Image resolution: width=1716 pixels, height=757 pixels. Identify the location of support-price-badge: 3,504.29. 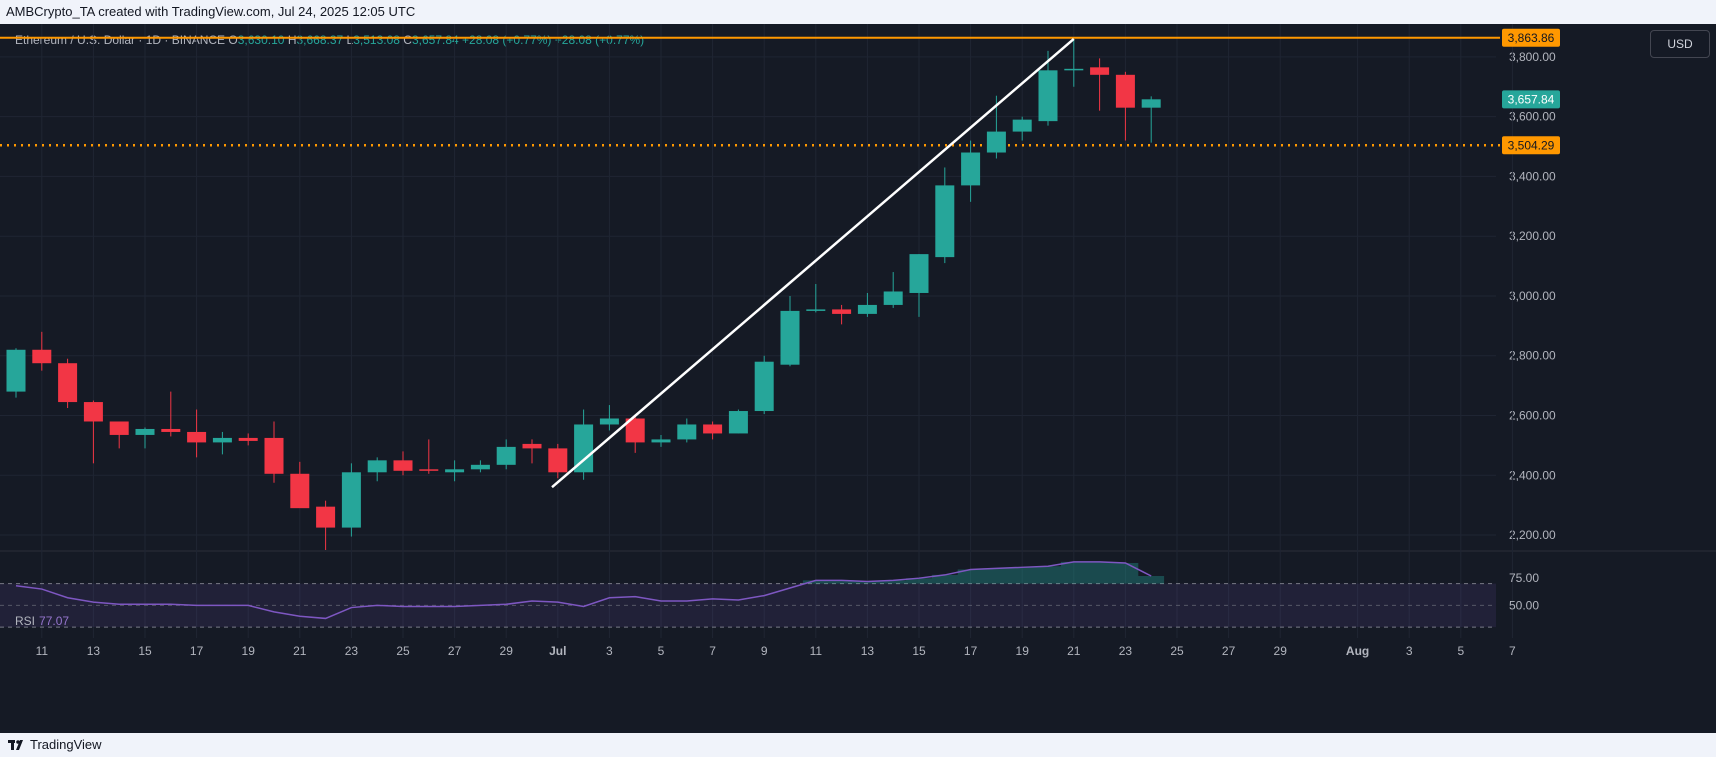
(1531, 145).